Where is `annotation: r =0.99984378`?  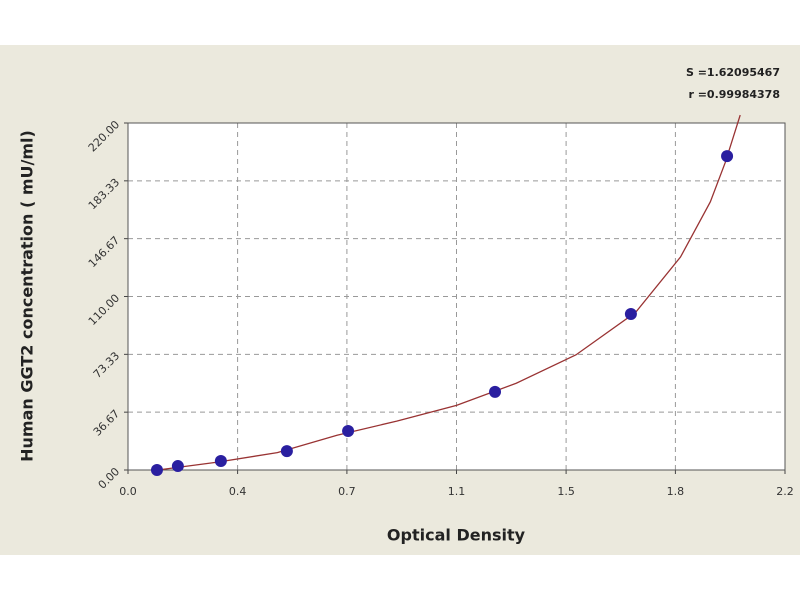 annotation: r =0.99984378 is located at coordinates (734, 94).